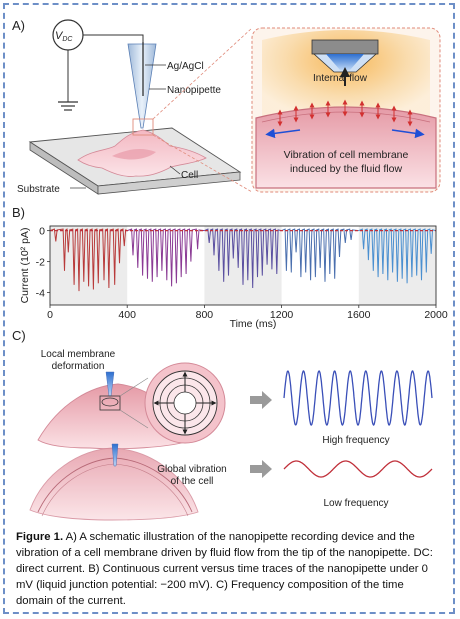 The image size is (460, 619). What do you see at coordinates (346, 169) in the screenshot?
I see `vibration-label-line2: induced by the fluid flow` at bounding box center [346, 169].